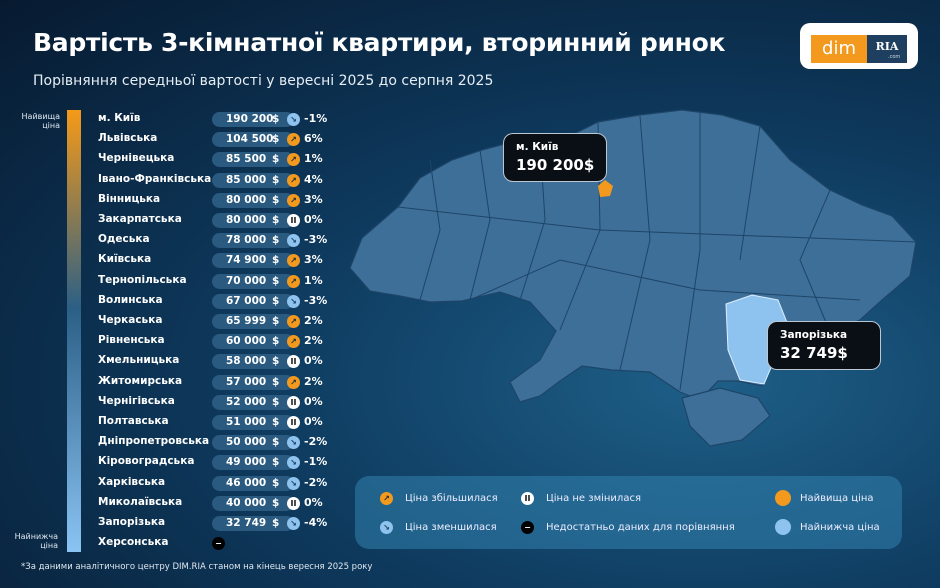 This screenshot has height=588, width=940. I want to click on region-name: Вінницька, so click(129, 198).